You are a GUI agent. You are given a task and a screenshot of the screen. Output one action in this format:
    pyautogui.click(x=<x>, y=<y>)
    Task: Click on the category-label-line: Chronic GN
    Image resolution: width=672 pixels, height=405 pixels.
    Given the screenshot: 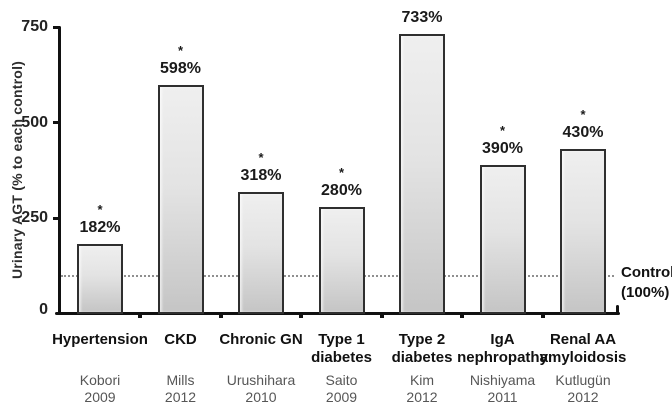 What is the action you would take?
    pyautogui.click(x=261, y=339)
    